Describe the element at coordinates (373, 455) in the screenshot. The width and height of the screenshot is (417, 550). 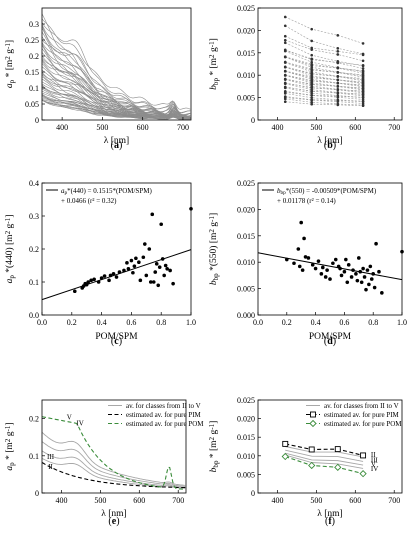
I see `class-label: II` at that location.